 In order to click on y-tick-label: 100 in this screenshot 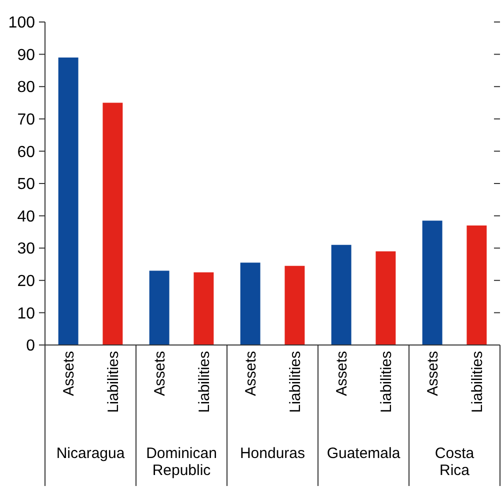, I will do `click(22, 23)`.